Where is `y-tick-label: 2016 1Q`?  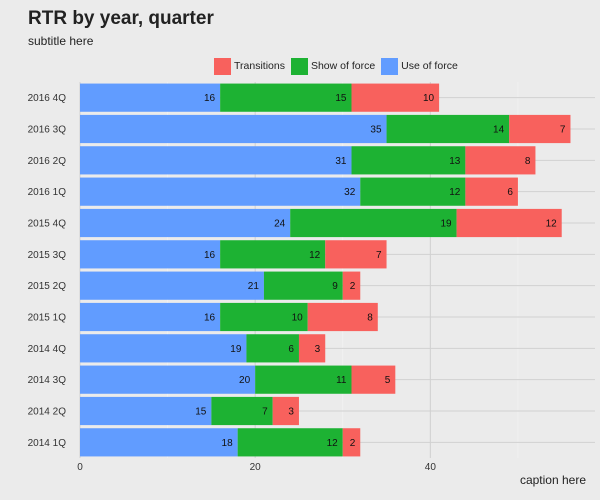 y-tick-label: 2016 1Q is located at coordinates (47, 192).